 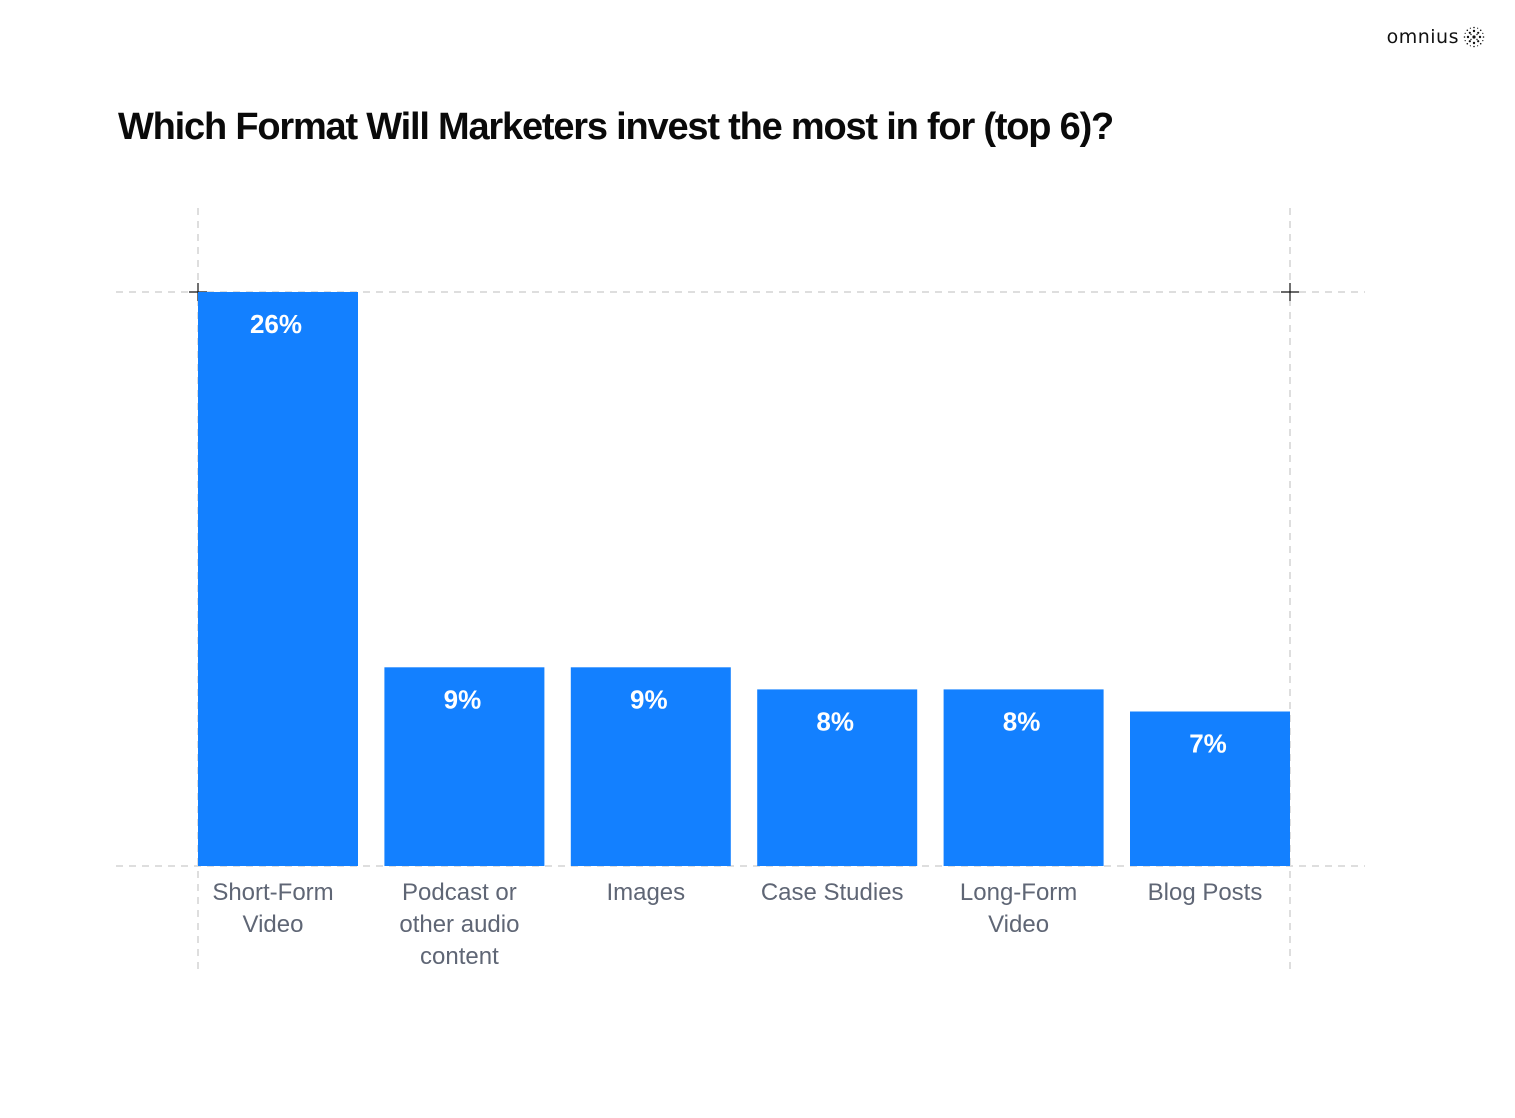 I want to click on category-label-line: Long-Form, so click(x=1018, y=892).